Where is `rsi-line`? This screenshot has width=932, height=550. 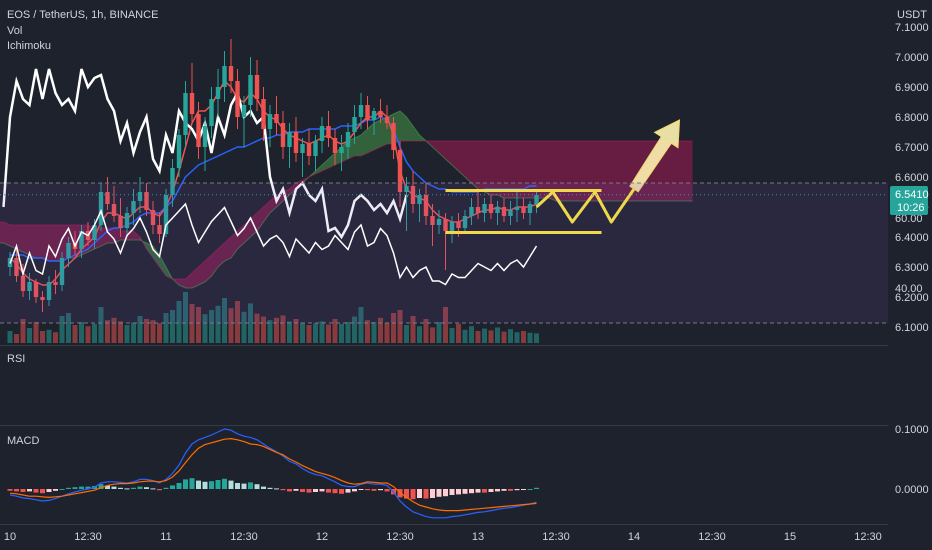 rsi-line is located at coordinates (273, 244).